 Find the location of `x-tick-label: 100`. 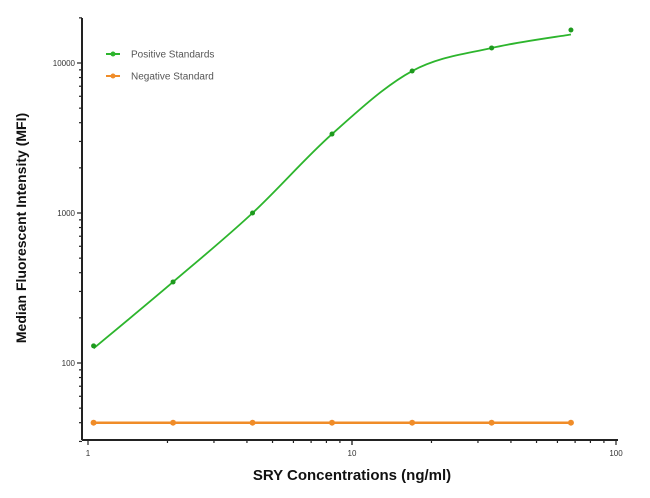

x-tick-label: 100 is located at coordinates (616, 453).